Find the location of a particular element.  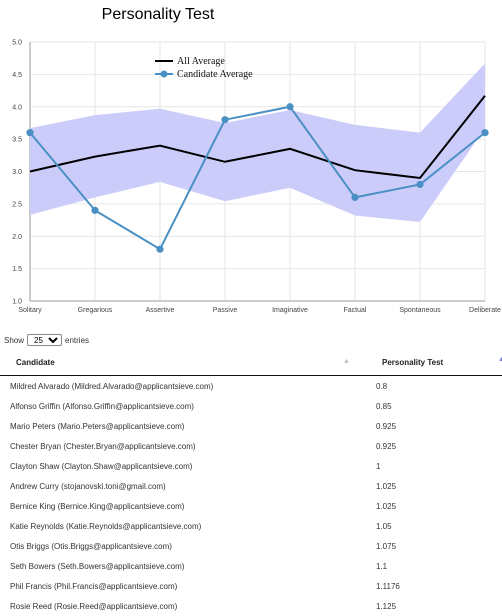

entries-select: 25 is located at coordinates (44, 340).